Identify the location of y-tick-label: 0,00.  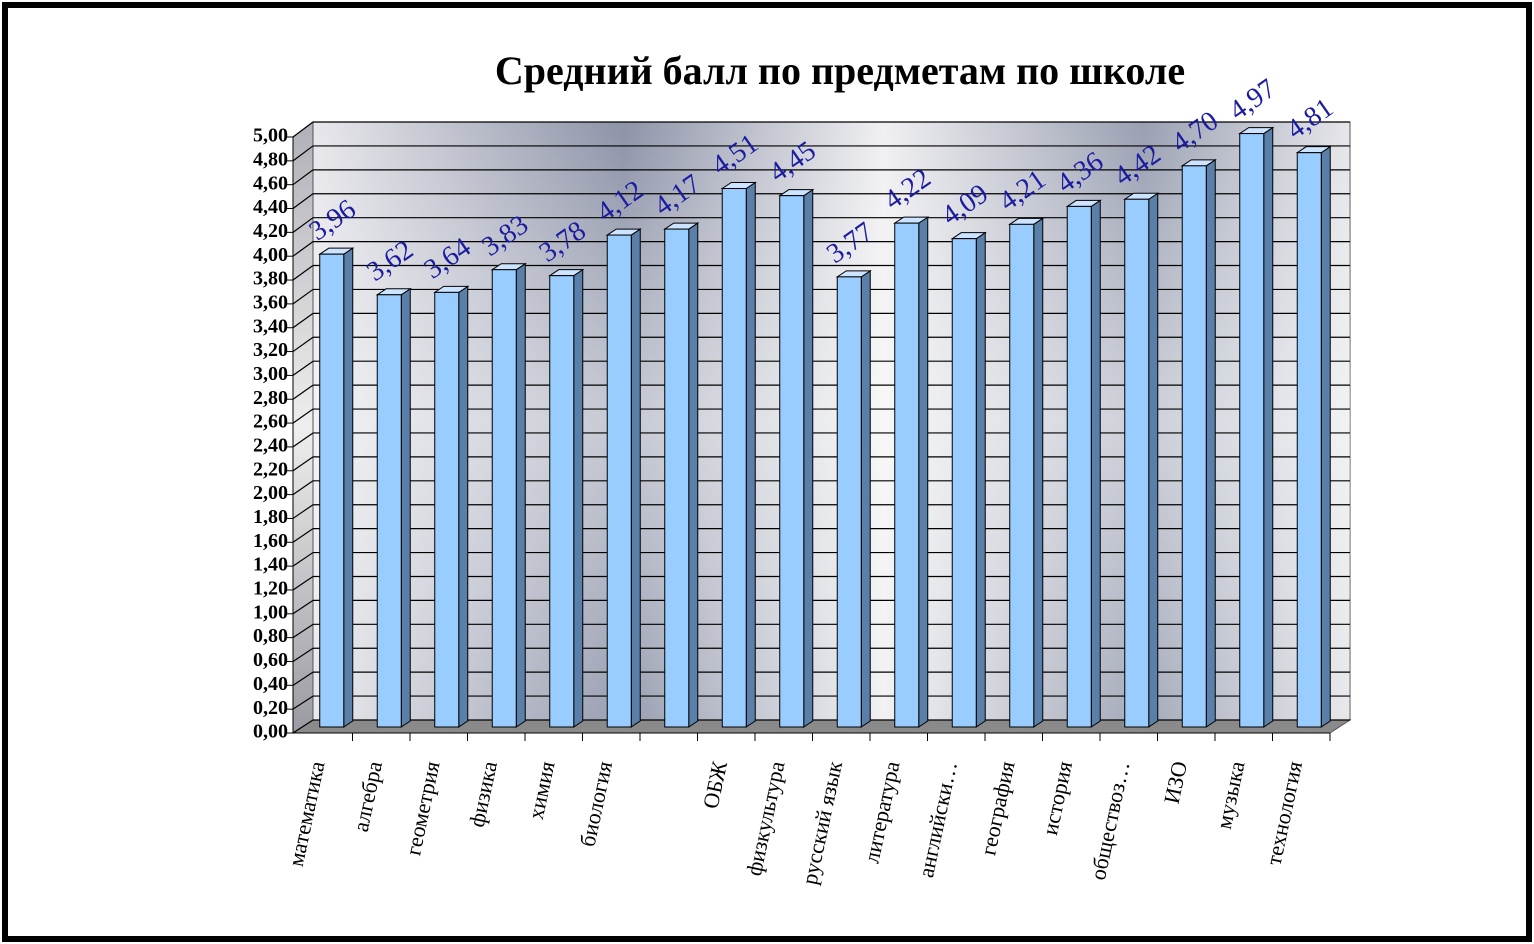
(270, 732).